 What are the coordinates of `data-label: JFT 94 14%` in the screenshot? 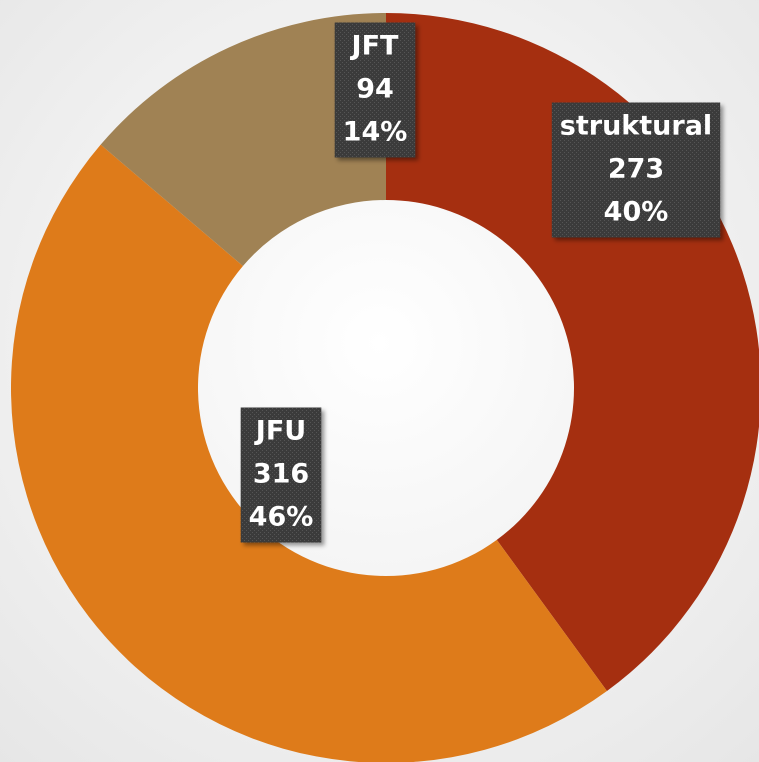 It's located at (375, 90).